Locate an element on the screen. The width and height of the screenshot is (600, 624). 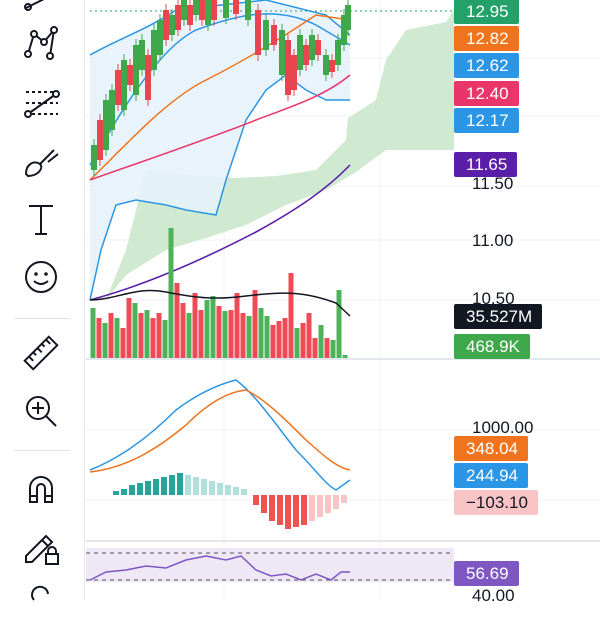
price-axis-tick: 10.50 is located at coordinates (493, 298).